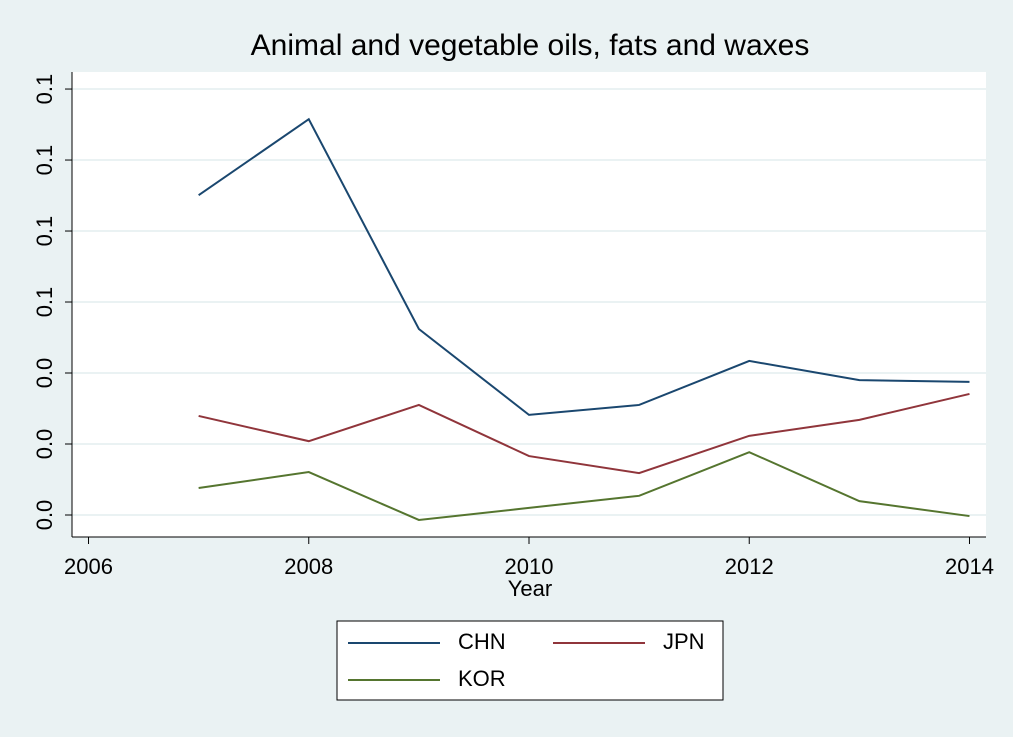  What do you see at coordinates (684, 641) in the screenshot?
I see `legend-label: JPN` at bounding box center [684, 641].